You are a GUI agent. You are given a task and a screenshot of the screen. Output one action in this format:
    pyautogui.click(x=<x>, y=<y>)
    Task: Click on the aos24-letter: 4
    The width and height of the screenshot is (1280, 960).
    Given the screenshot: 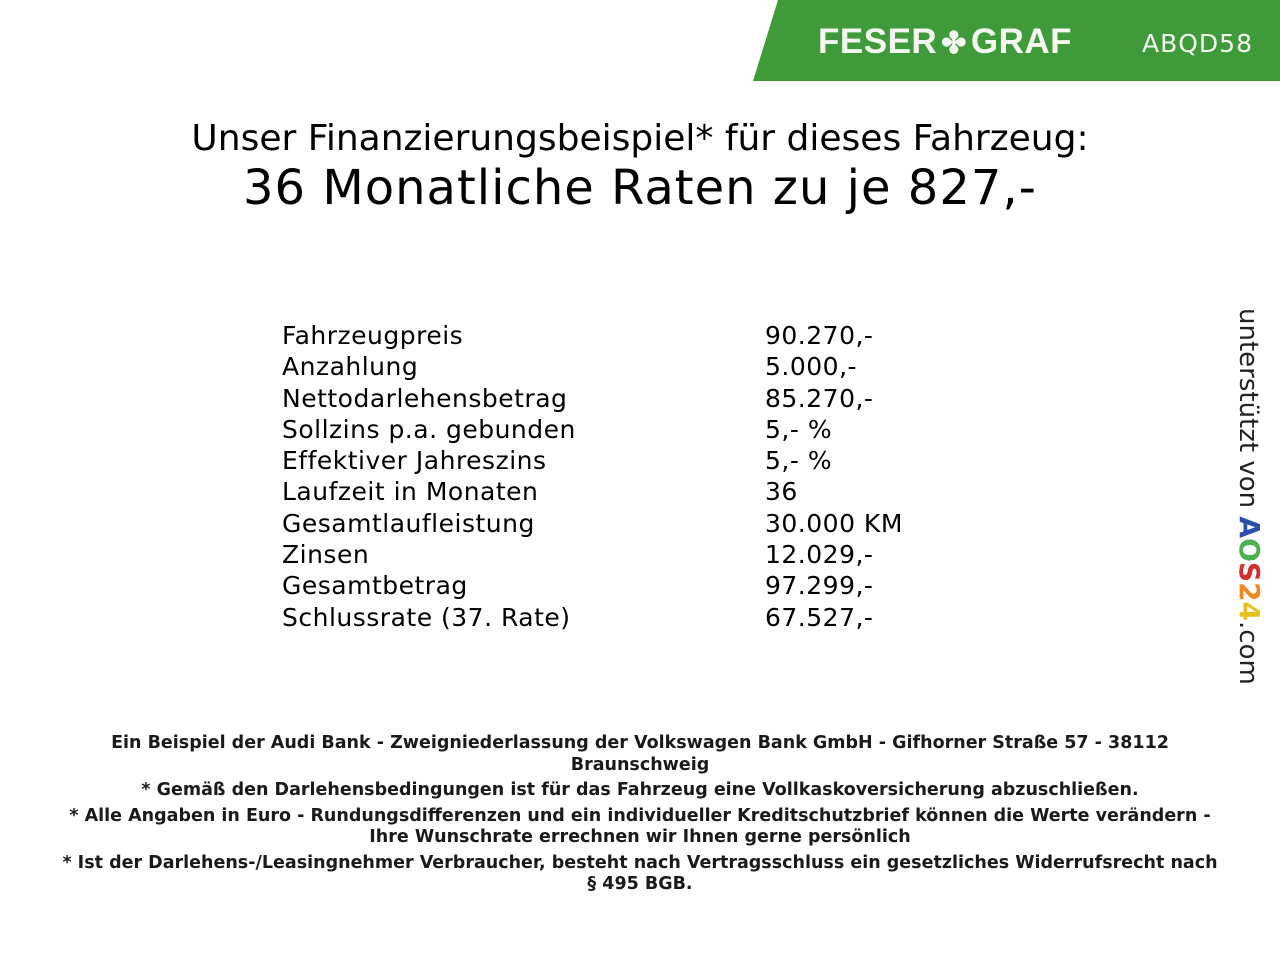 What is the action you would take?
    pyautogui.click(x=1249, y=611)
    